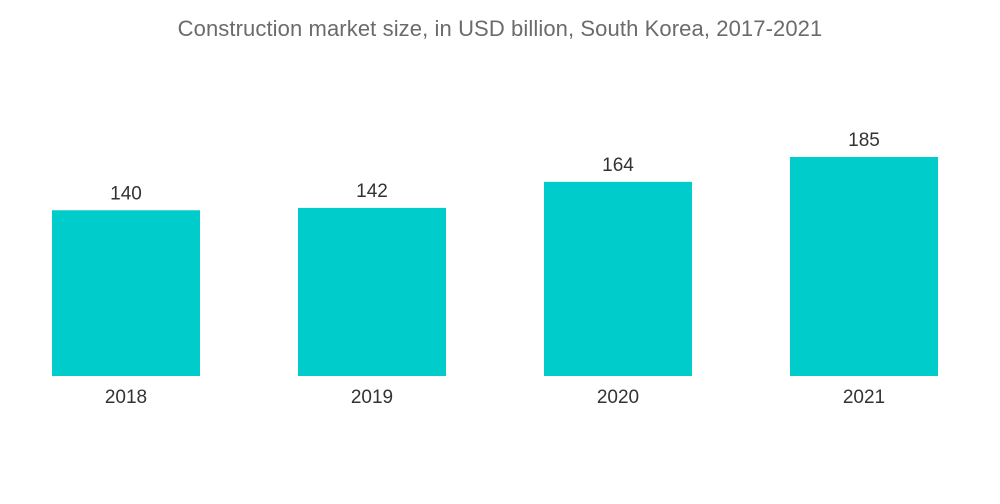  I want to click on data-labels-group: 140 142 164 185, so click(495, 167).